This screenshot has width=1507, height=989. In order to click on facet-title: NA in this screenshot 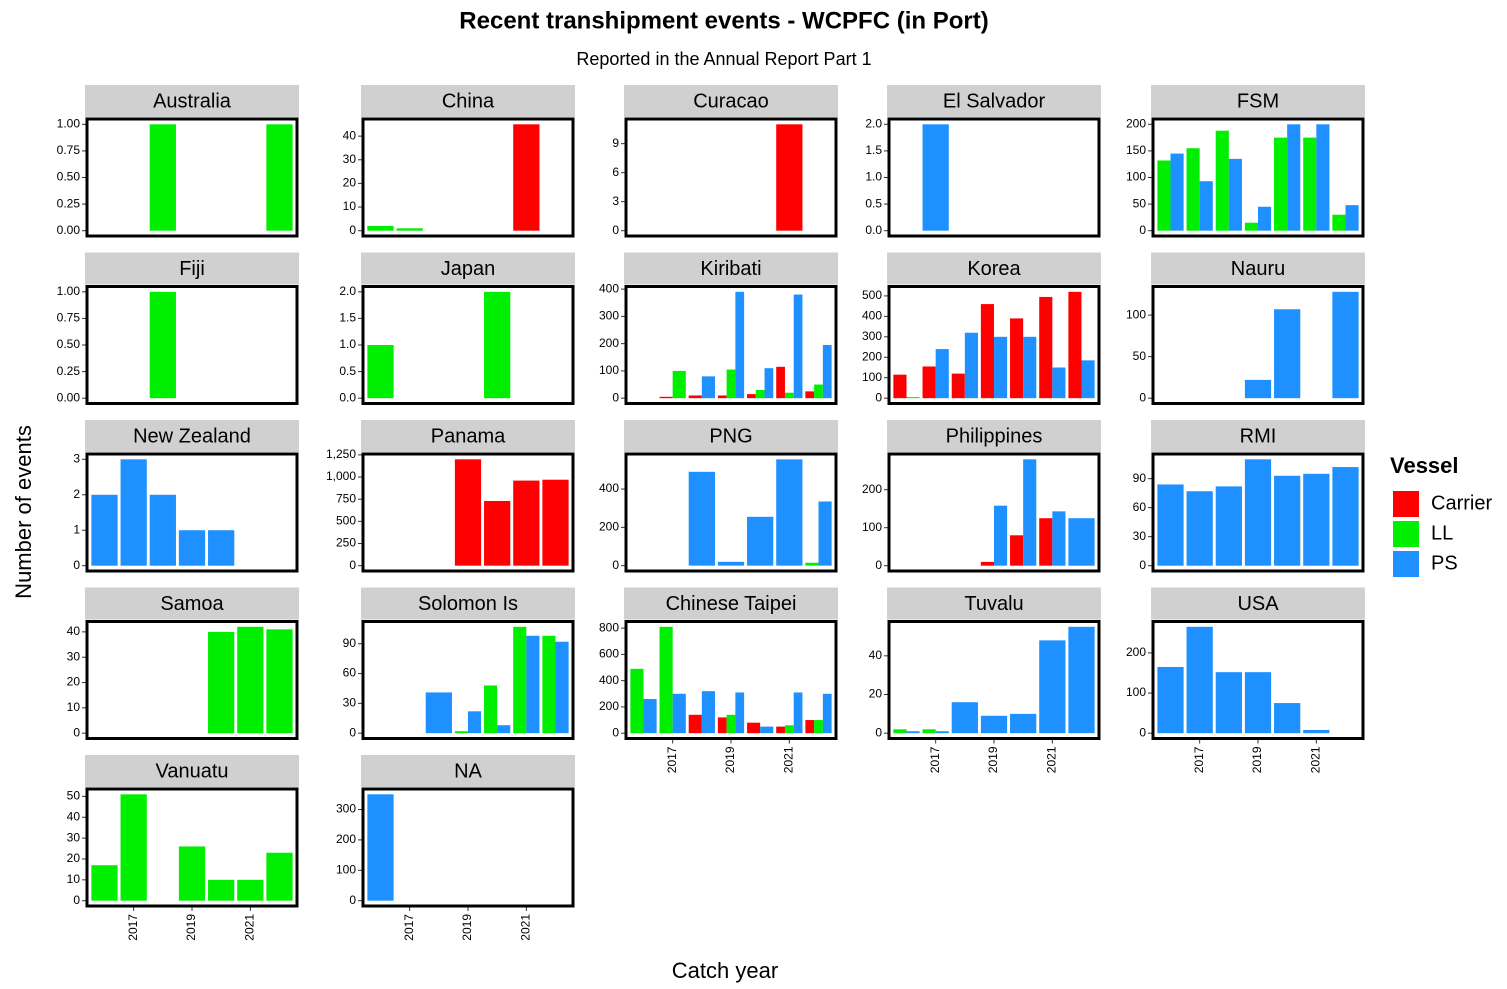, I will do `click(468, 771)`.